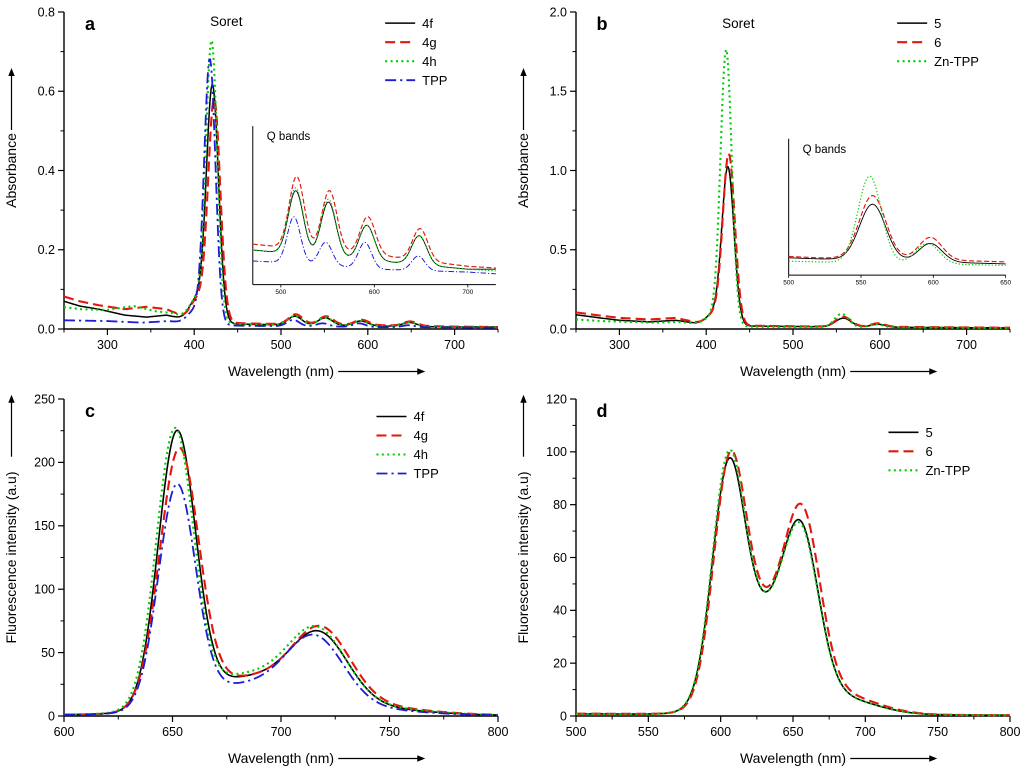  Describe the element at coordinates (90, 24) in the screenshot. I see `panel-letter: a` at that location.